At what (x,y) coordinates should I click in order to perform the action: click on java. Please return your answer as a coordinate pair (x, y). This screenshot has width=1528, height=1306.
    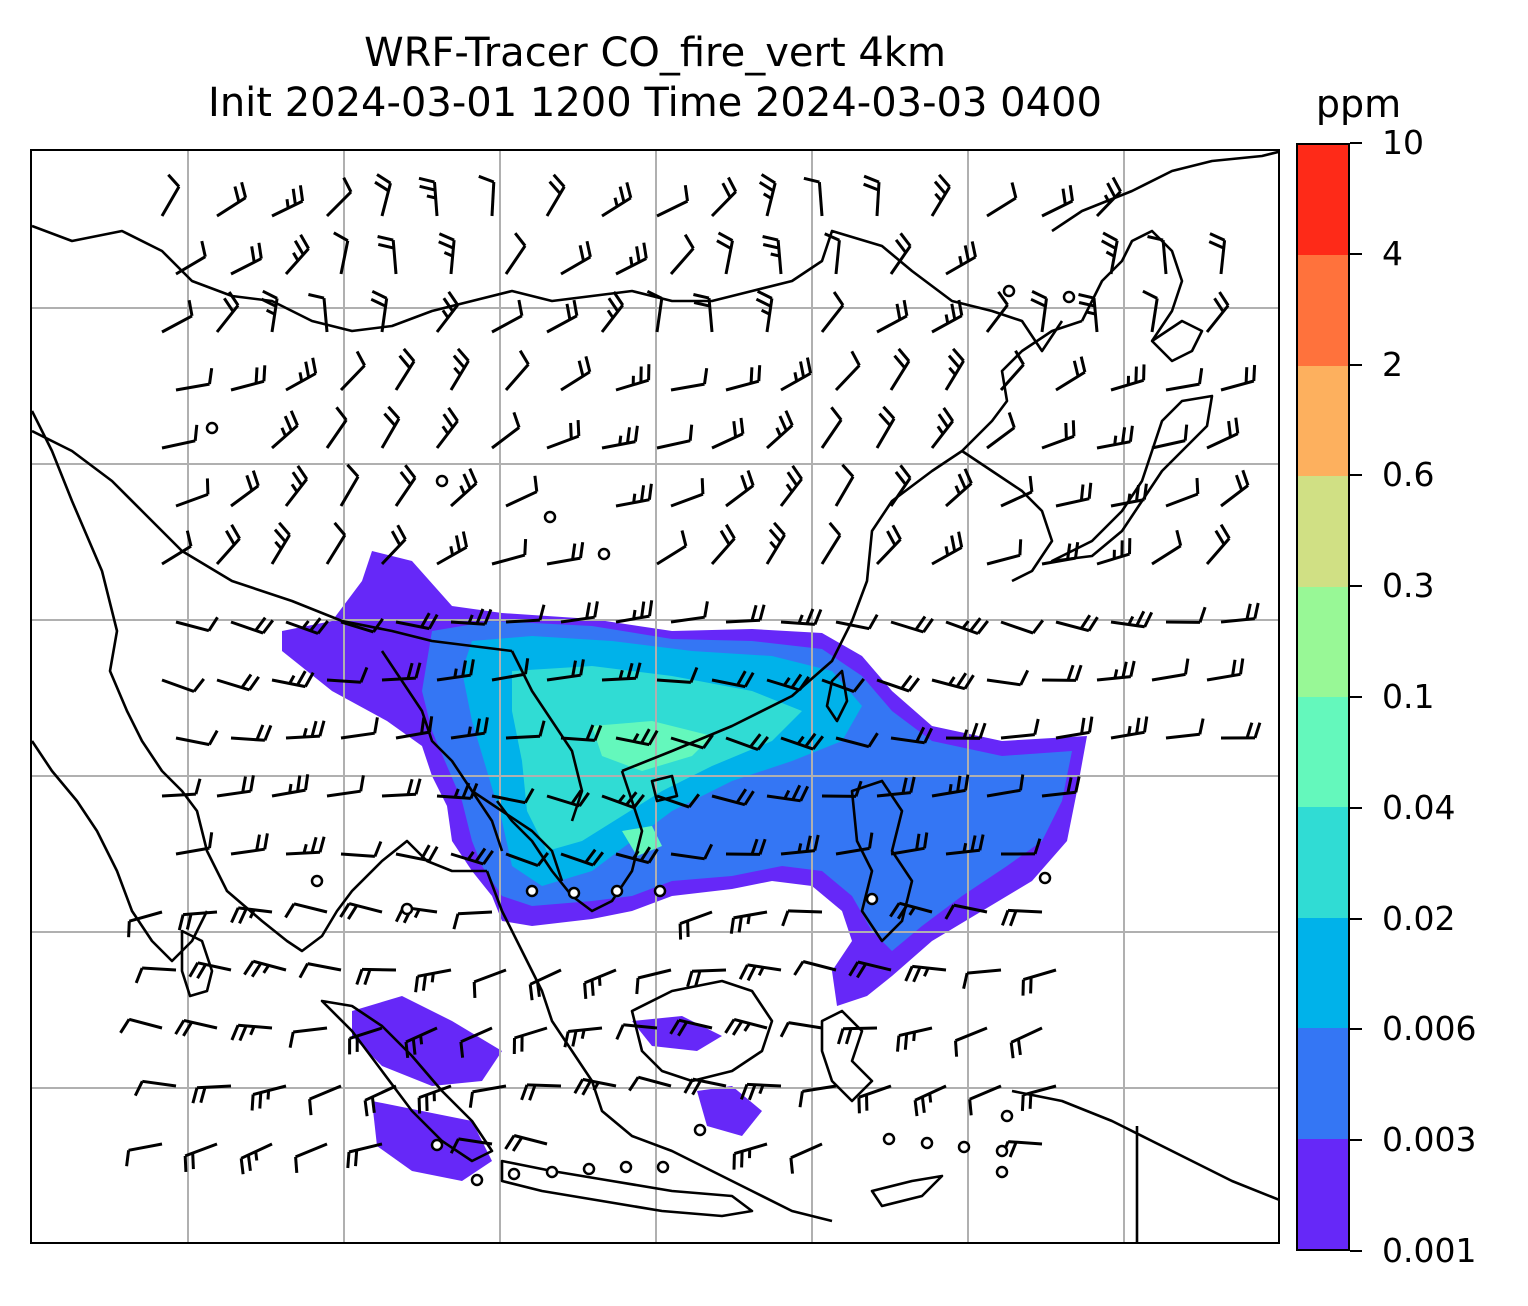
    Looking at the image, I should click on (627, 1188).